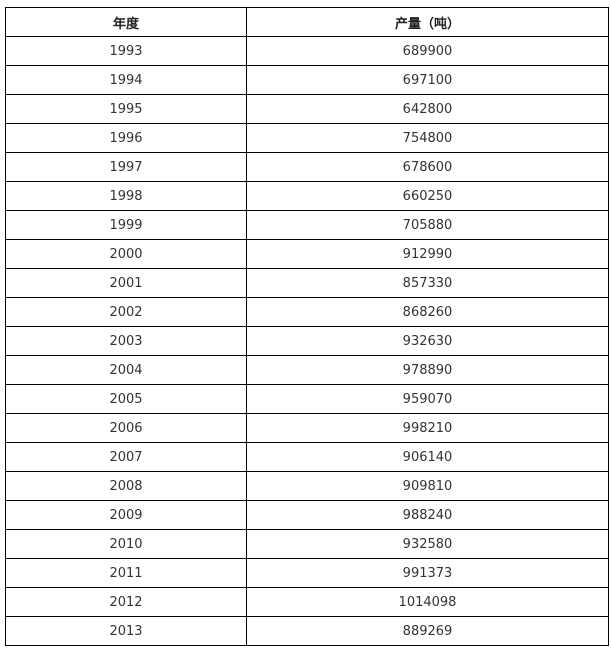 This screenshot has width=611, height=648. I want to click on table-row: 2005 959070, so click(307, 399).